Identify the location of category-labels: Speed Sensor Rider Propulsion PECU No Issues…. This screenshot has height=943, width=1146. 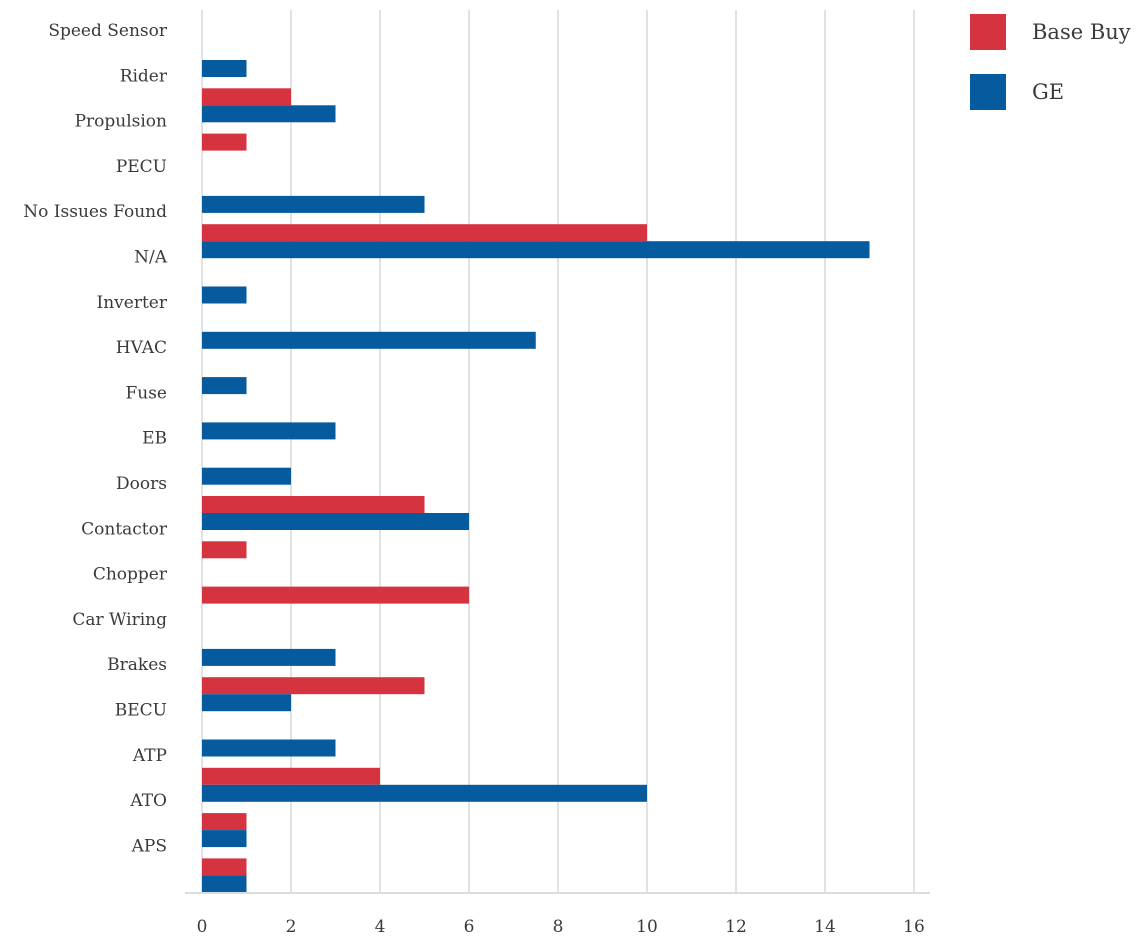
(95, 438).